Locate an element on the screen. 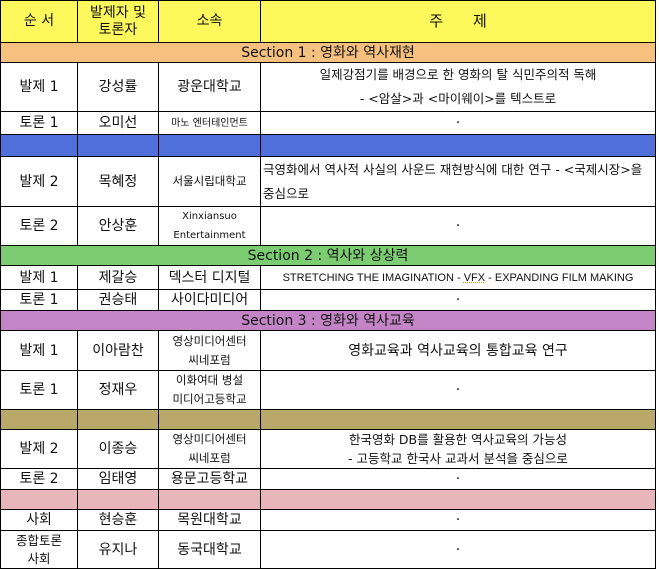 Image resolution: width=659 pixels, height=569 pixels. topic-part: - EXPANDING FILM MAKING is located at coordinates (559, 277).